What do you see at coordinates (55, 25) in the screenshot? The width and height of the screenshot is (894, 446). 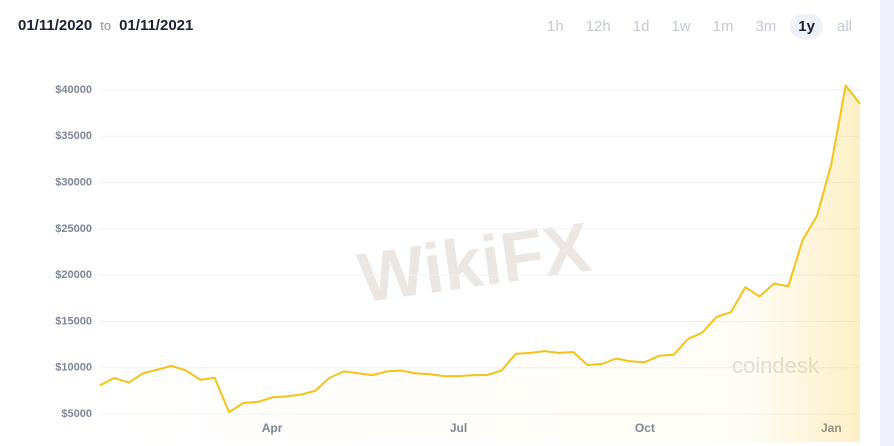 I see `from-date: 01/11/2020` at bounding box center [55, 25].